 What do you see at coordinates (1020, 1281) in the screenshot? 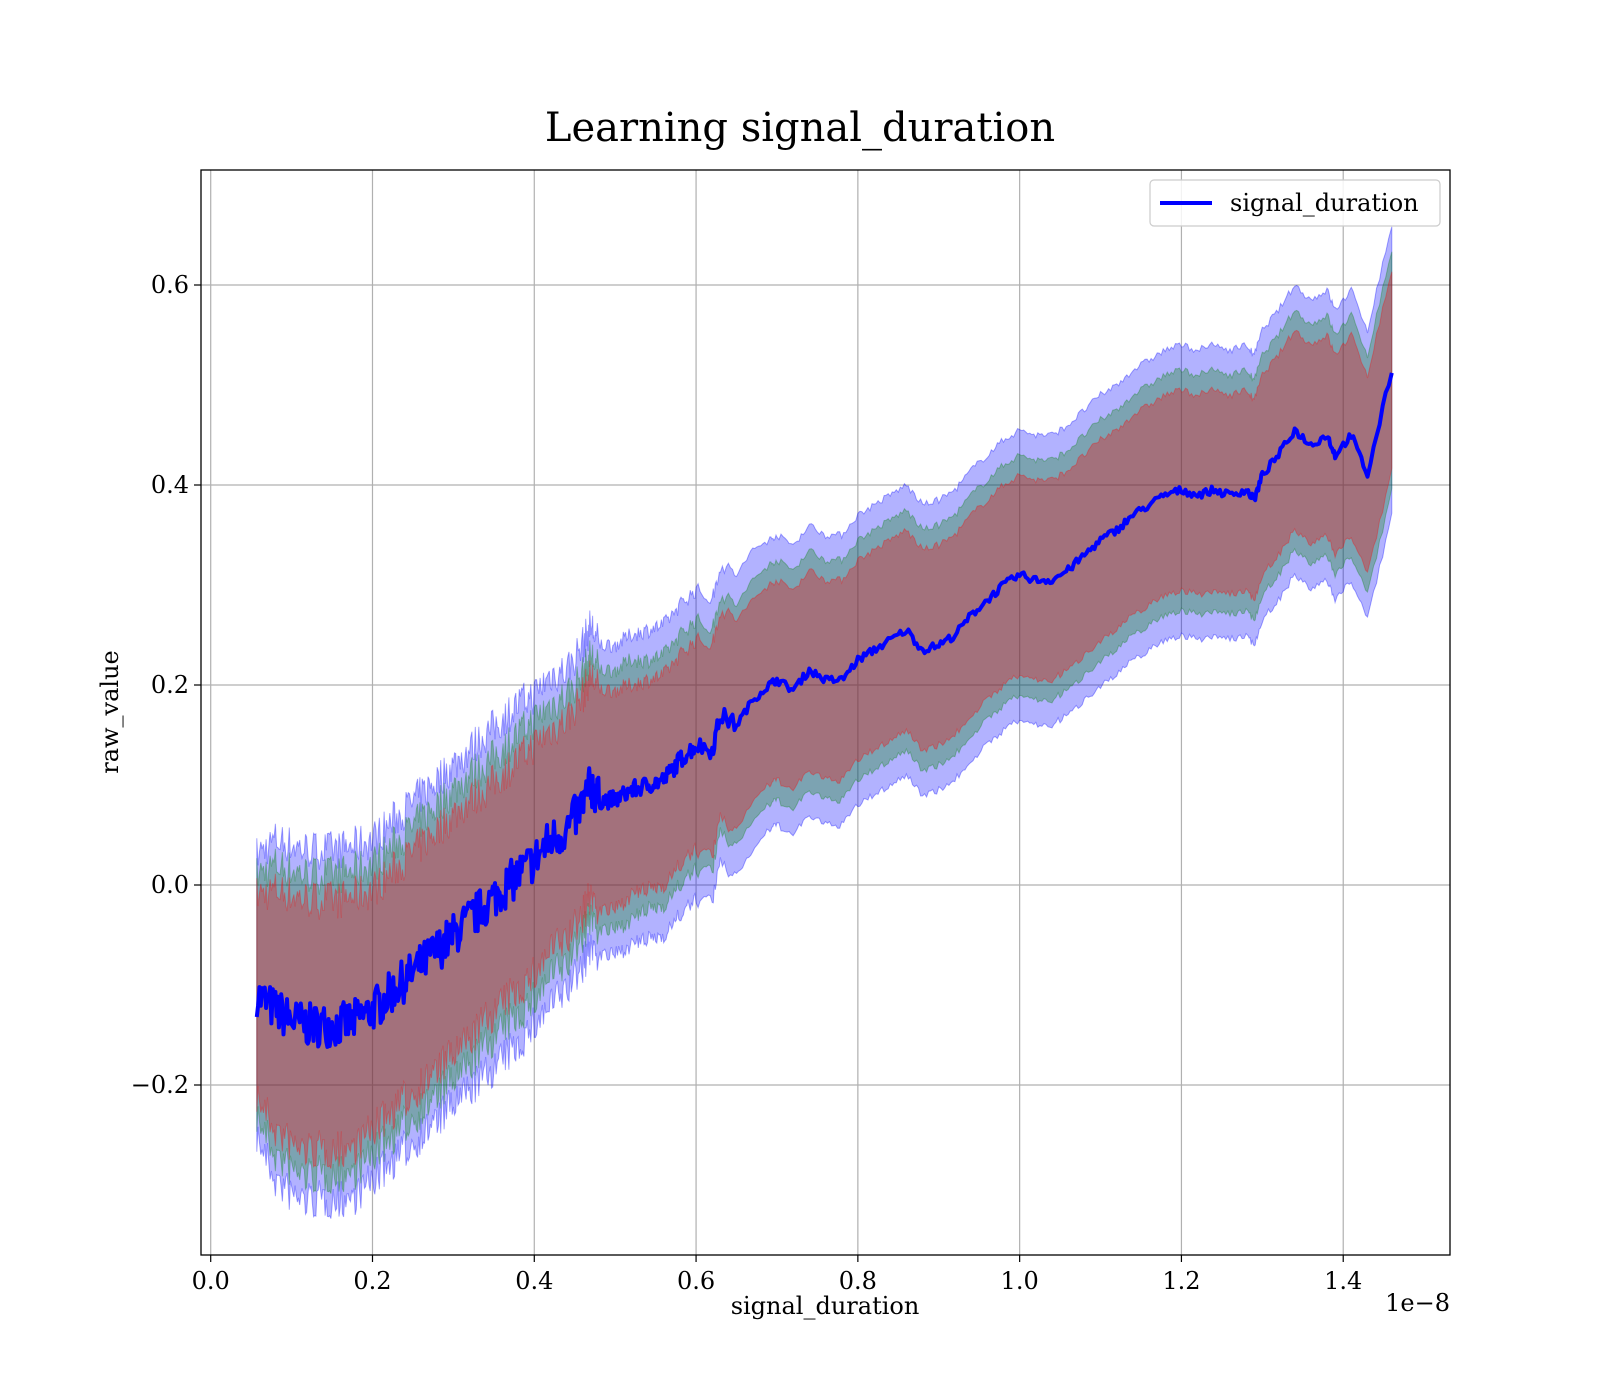
I see `x-tick-label: 1.0` at bounding box center [1020, 1281].